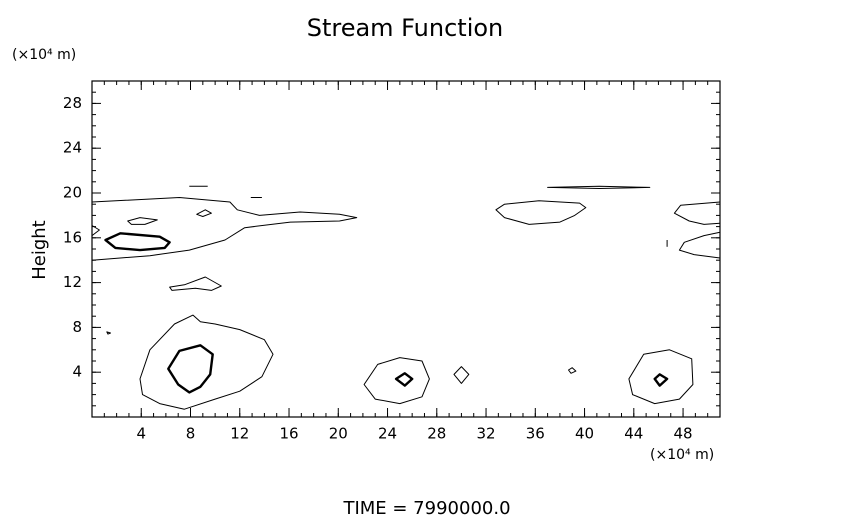 This screenshot has height=523, width=854. Describe the element at coordinates (72, 237) in the screenshot. I see `y-tick-label: 16` at that location.